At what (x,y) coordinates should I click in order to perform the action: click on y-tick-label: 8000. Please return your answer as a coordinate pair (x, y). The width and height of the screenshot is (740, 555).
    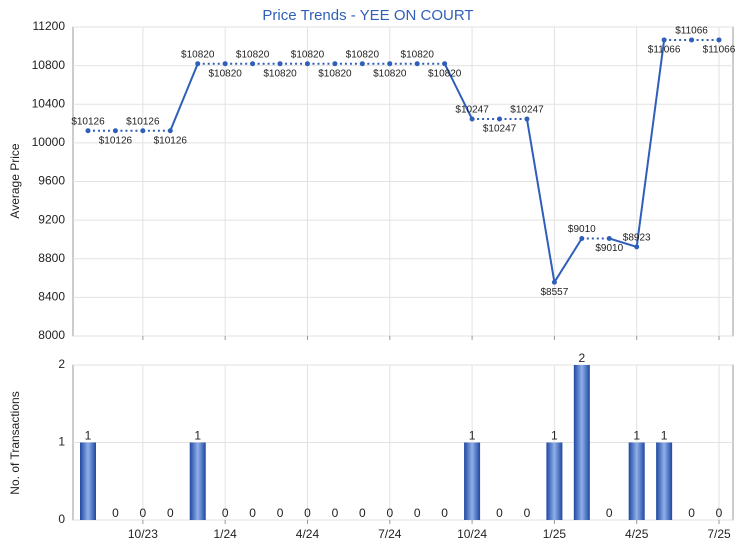
    Looking at the image, I should click on (51, 335).